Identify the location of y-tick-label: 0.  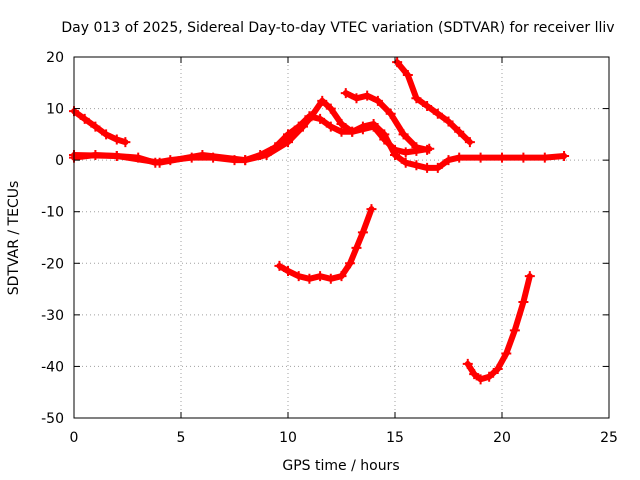
(59, 161).